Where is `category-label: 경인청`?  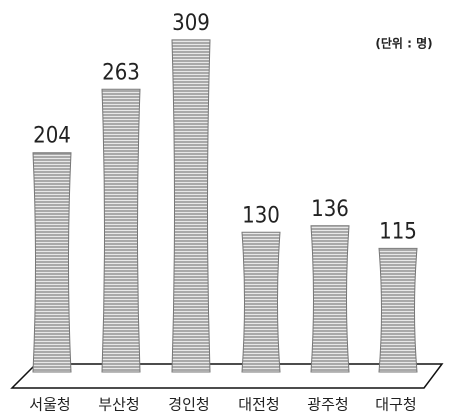 category-label: 경인청 is located at coordinates (188, 405).